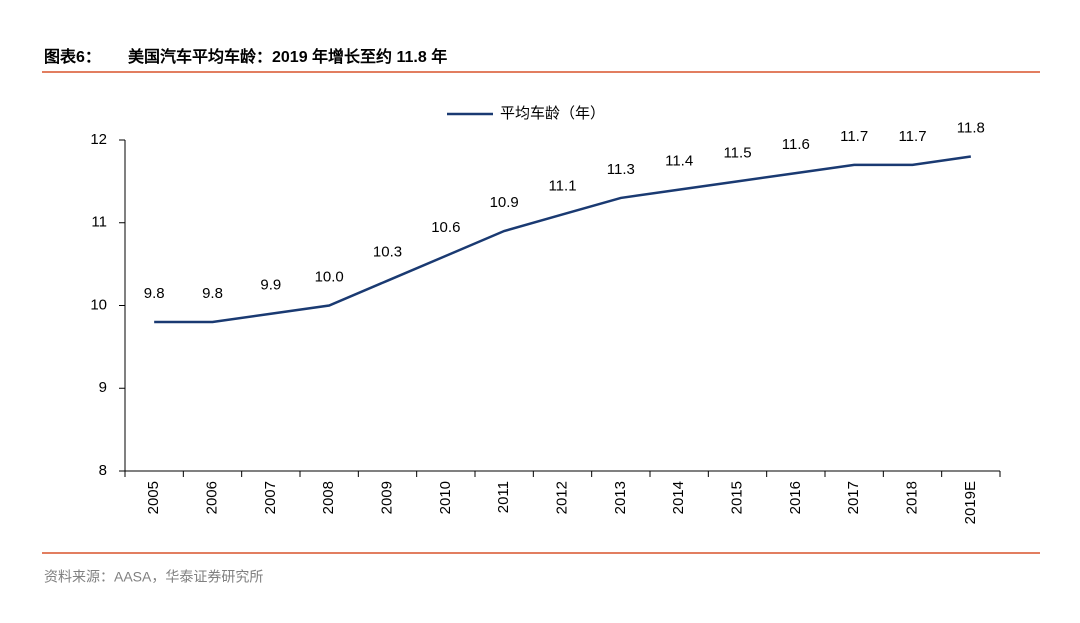  What do you see at coordinates (153, 577) in the screenshot?
I see `source-note: 资料来源：AASA，华泰证券研究所` at bounding box center [153, 577].